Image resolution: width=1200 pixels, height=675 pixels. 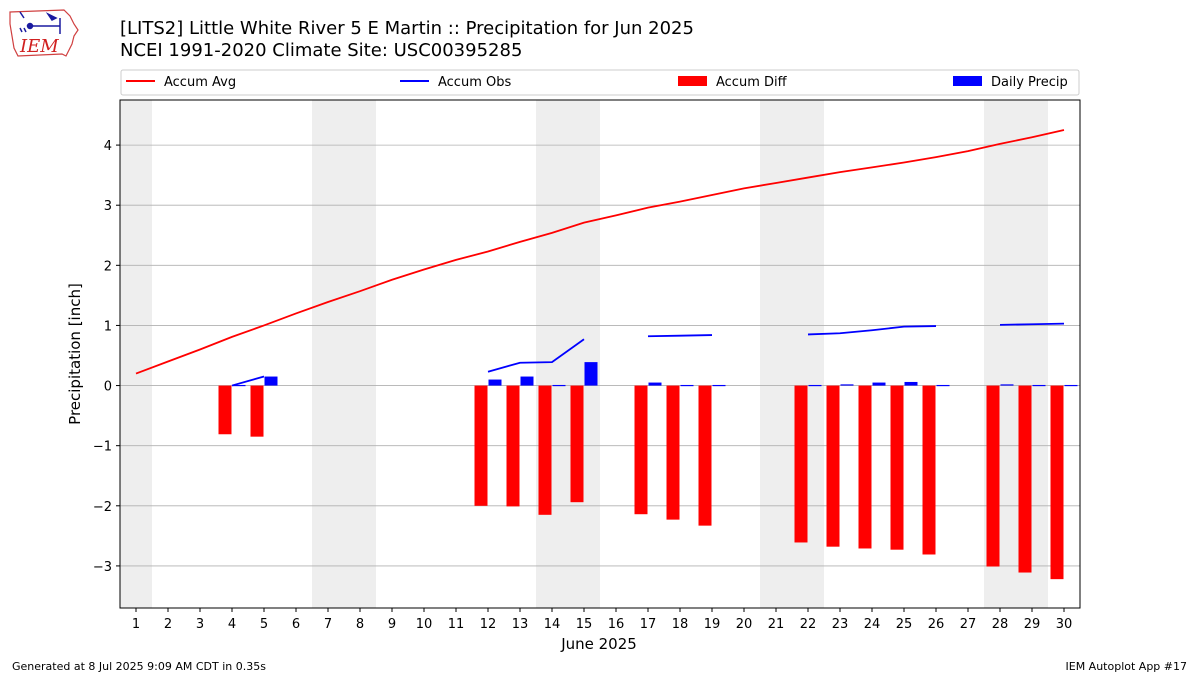 What do you see at coordinates (200, 624) in the screenshot?
I see `xtick-label-3: 3` at bounding box center [200, 624].